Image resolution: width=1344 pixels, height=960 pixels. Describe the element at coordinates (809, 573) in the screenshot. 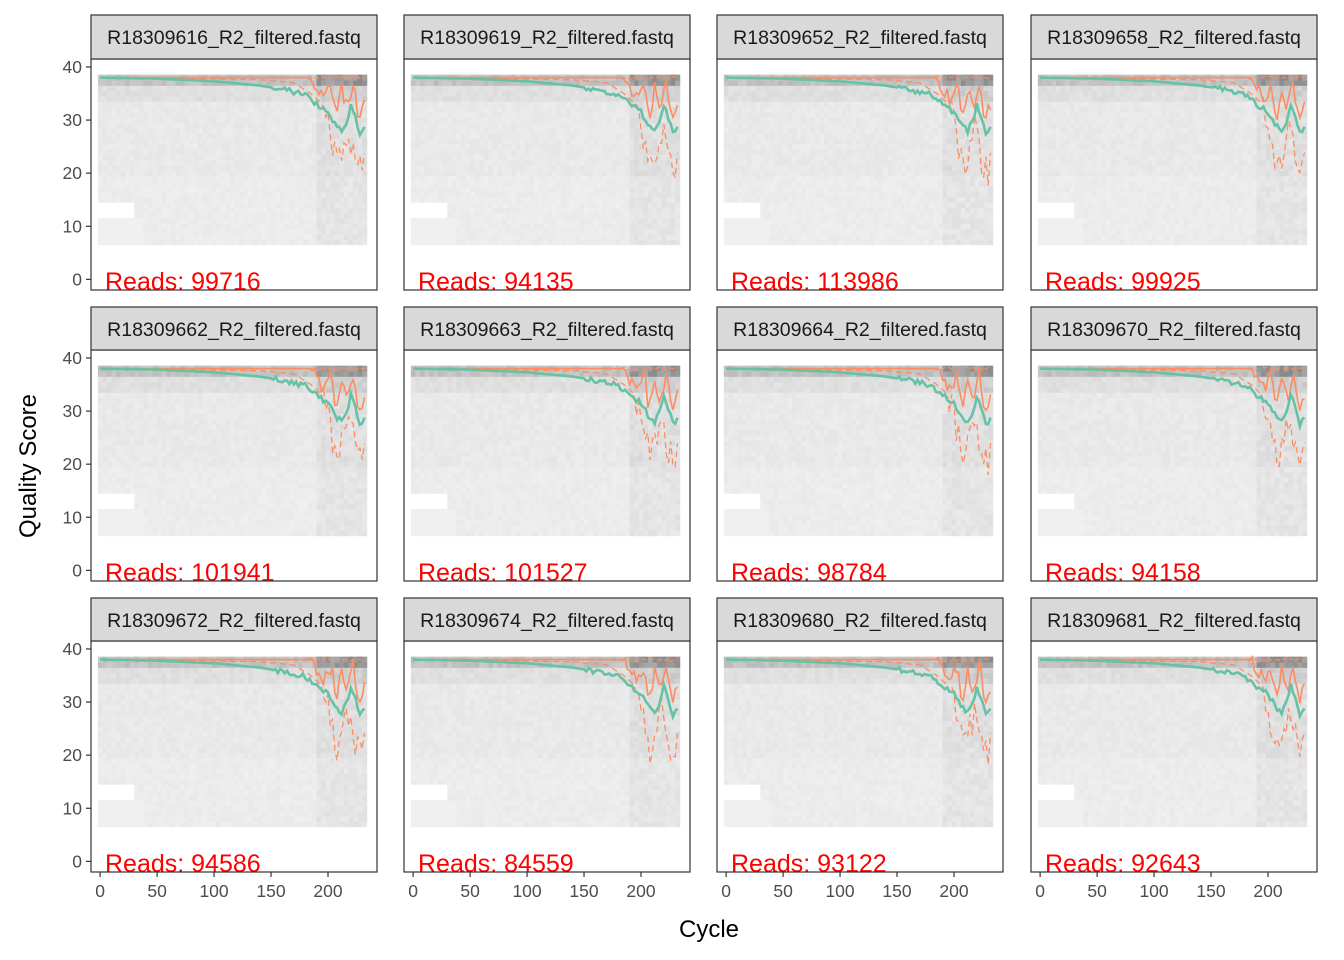

I see `reads-count-label: Reads: 98784` at that location.